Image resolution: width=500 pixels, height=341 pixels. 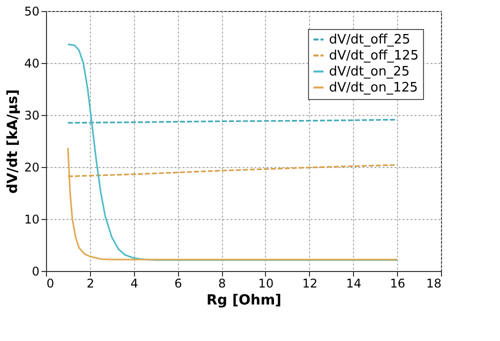 I want to click on y-tick-label: 50, so click(x=32, y=11).